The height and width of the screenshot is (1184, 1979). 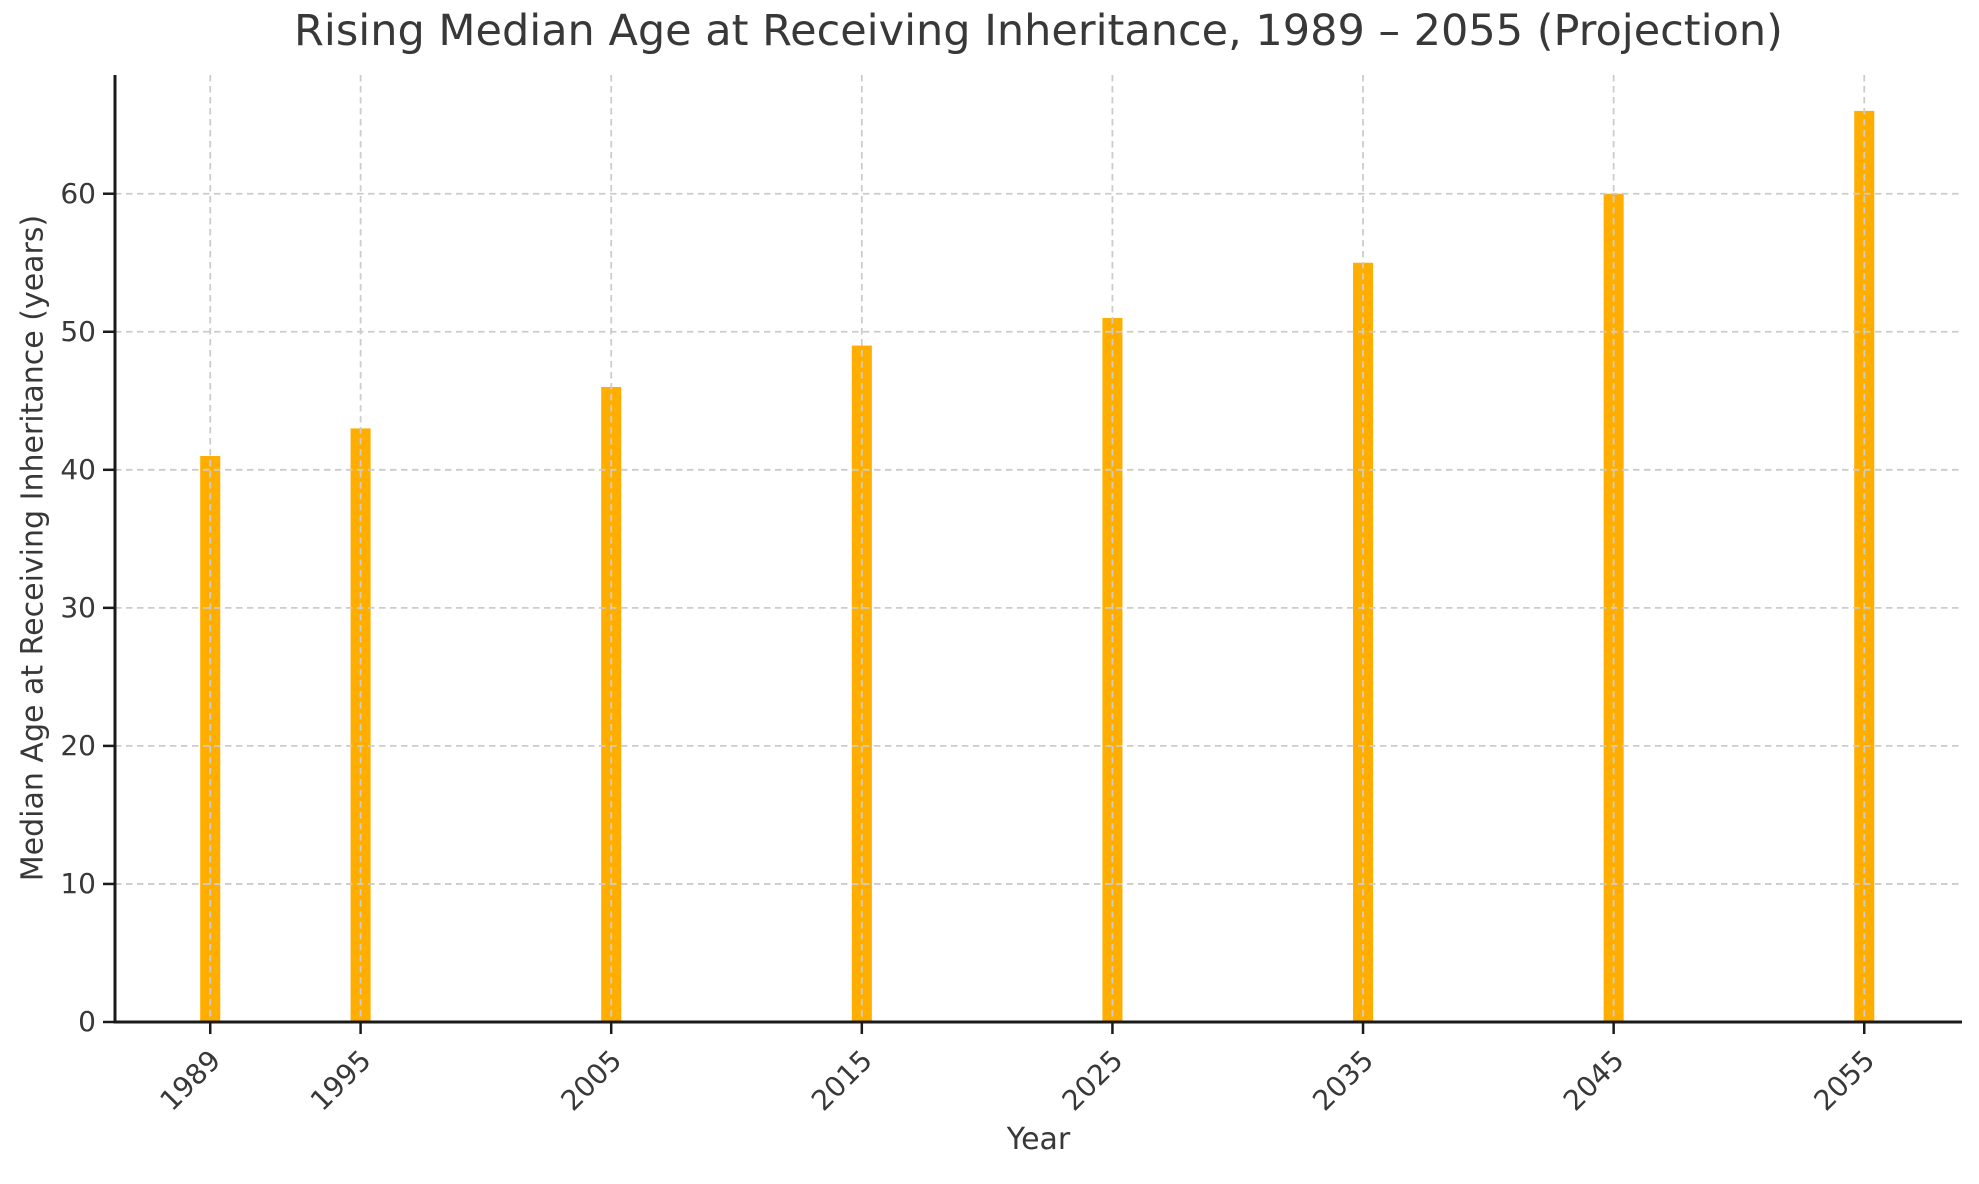 I want to click on x-tick-label-1995: 1995, so click(x=341, y=1081).